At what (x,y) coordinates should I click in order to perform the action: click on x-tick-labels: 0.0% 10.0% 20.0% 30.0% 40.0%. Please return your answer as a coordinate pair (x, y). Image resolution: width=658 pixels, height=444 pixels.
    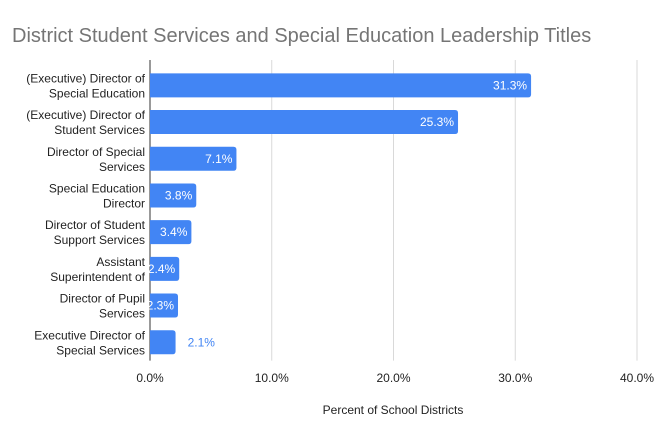
    Looking at the image, I should click on (395, 378).